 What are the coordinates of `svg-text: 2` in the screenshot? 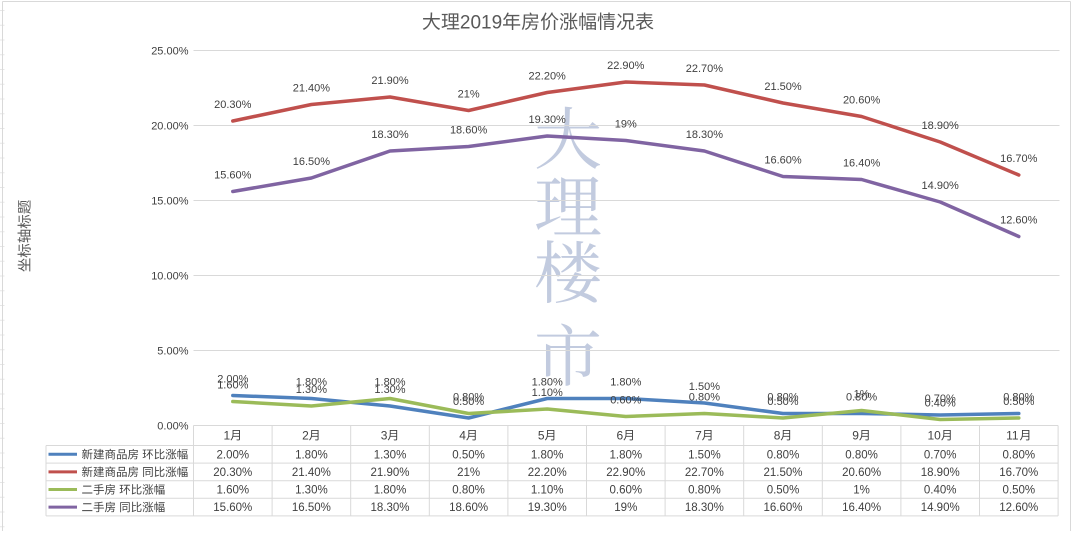 It's located at (305, 436).